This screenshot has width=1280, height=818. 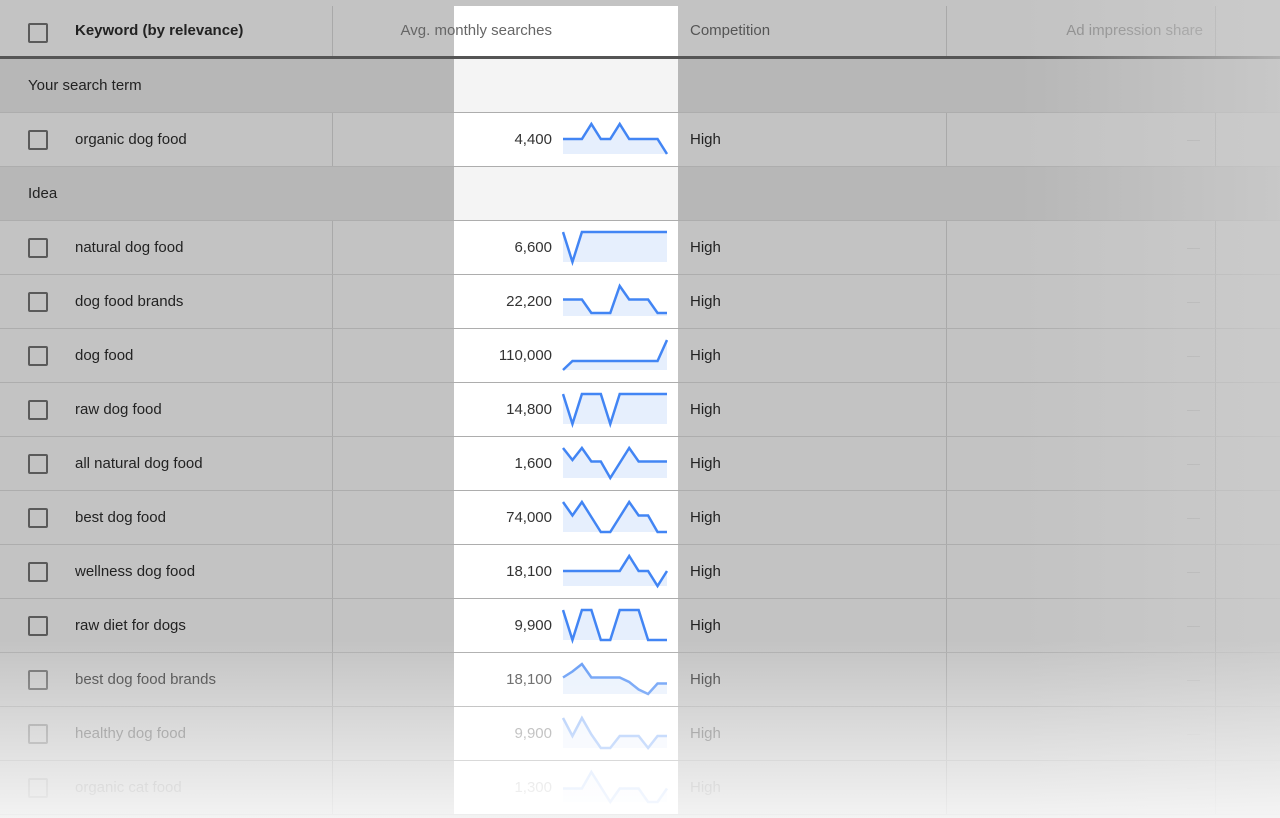 I want to click on avg-monthly-searches: 74,000, so click(x=529, y=517).